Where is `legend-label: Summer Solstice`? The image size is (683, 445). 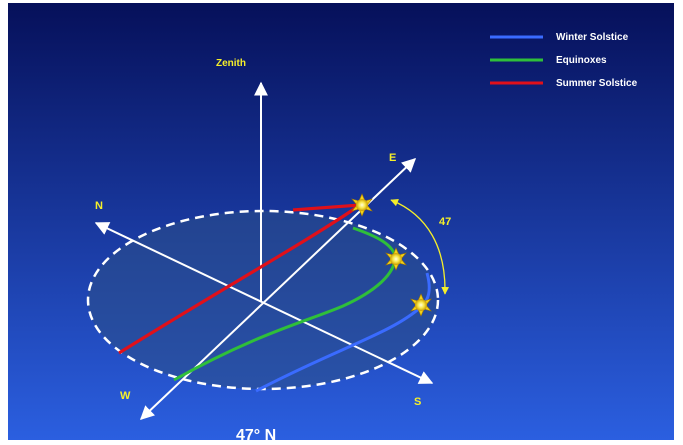 legend-label: Summer Solstice is located at coordinates (597, 83).